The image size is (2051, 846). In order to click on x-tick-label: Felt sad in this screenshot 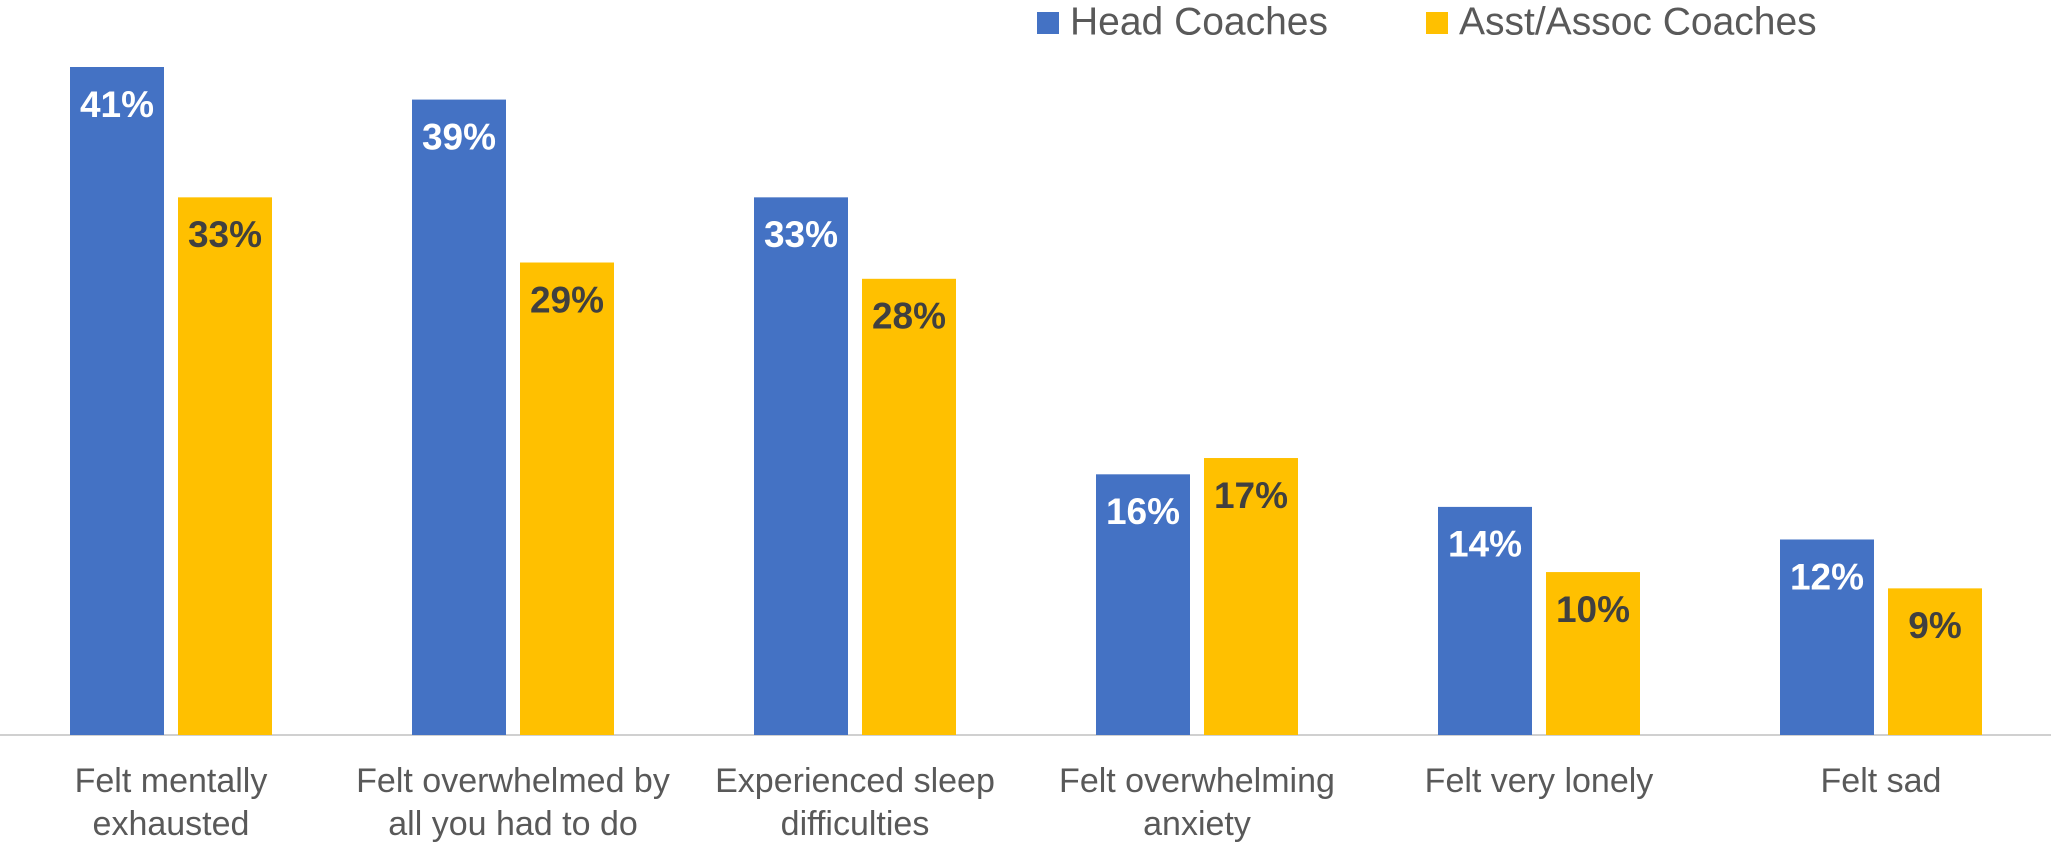, I will do `click(1881, 781)`.